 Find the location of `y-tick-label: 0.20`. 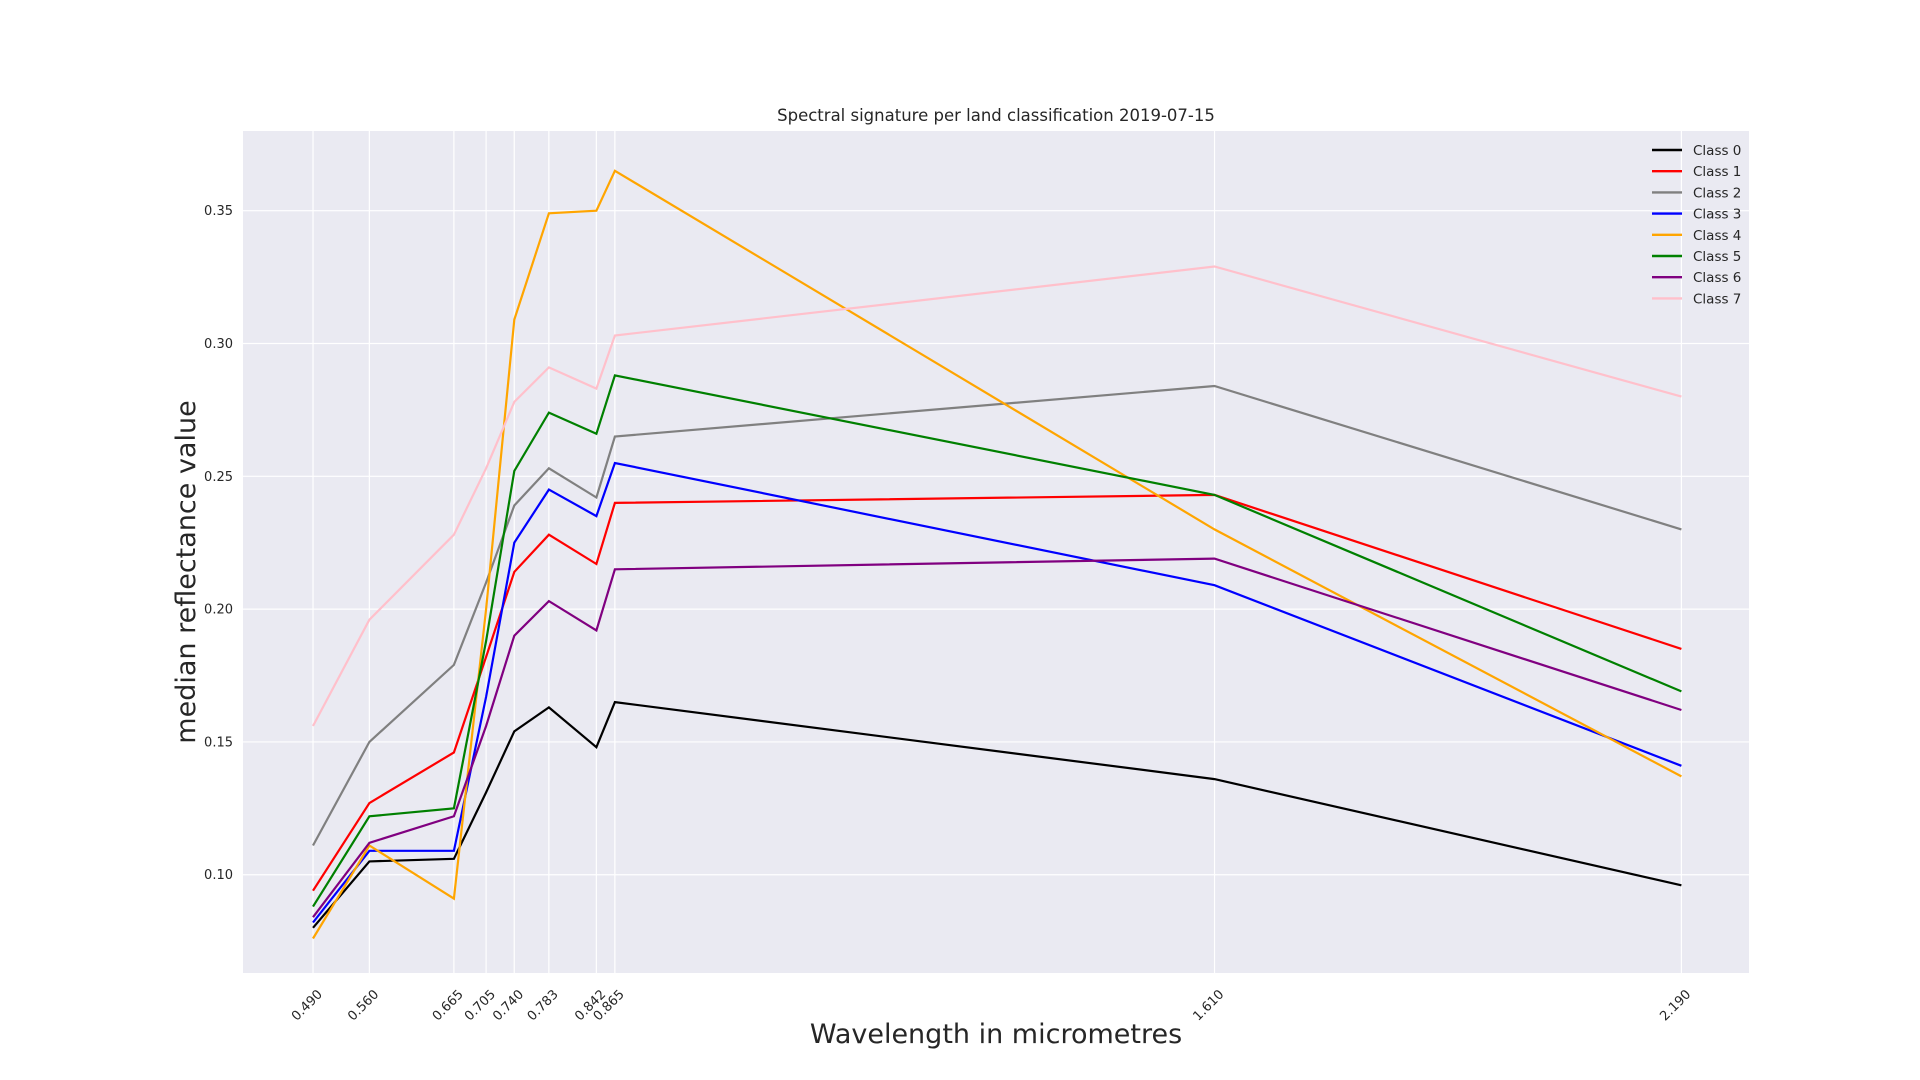

y-tick-label: 0.20 is located at coordinates (218, 610).